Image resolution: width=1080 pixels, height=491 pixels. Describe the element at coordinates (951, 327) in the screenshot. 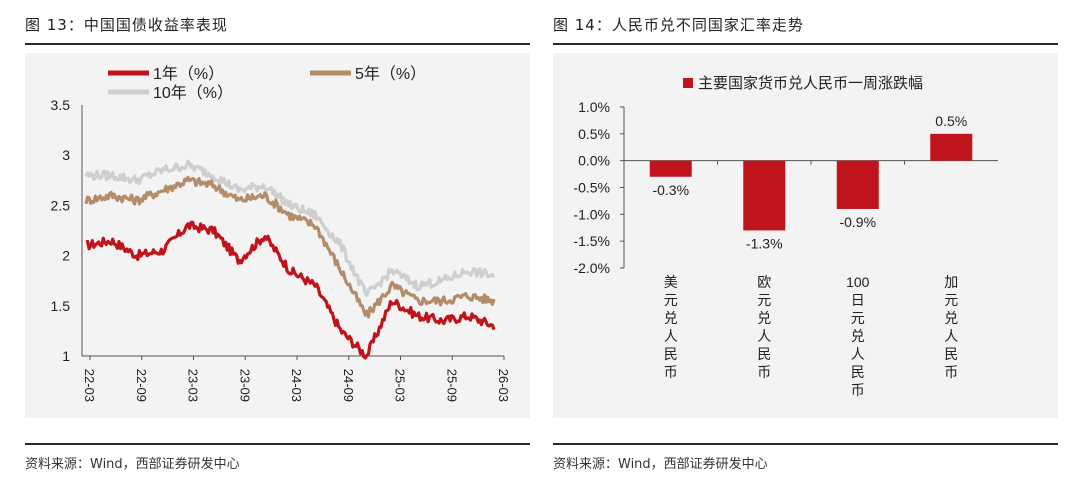

I see `category-label: 加元兑人民币` at that location.